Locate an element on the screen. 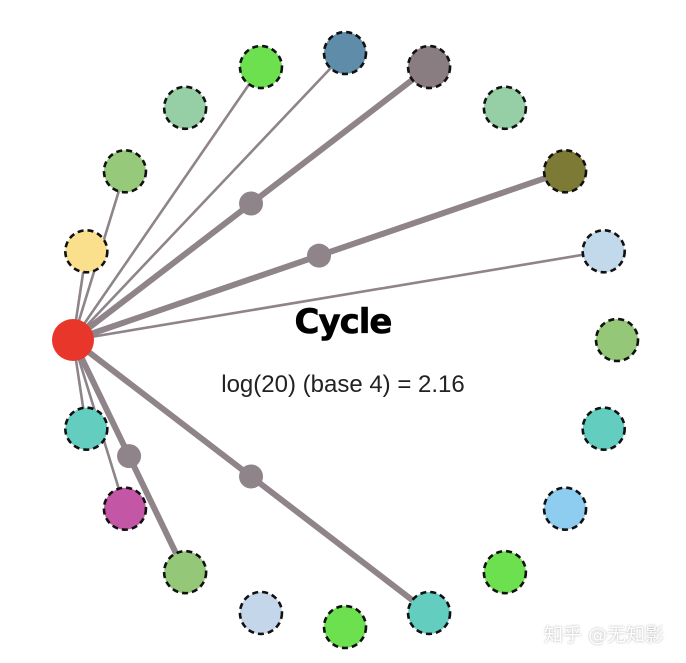  graph-subtitle: log(20) (base 4) = 2.16 is located at coordinates (343, 384).